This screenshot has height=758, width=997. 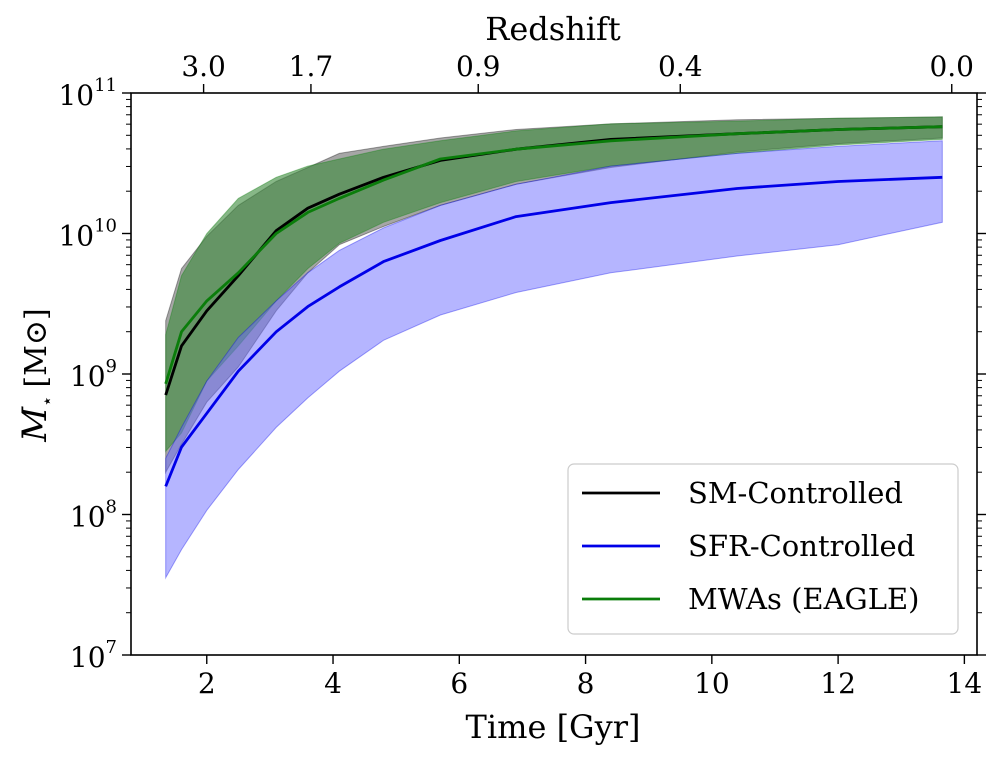 What do you see at coordinates (795, 493) in the screenshot?
I see `legend-label: SM-Controlled` at bounding box center [795, 493].